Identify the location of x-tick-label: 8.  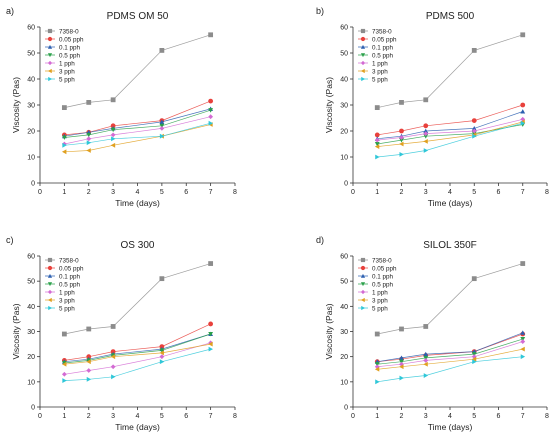
(547, 416).